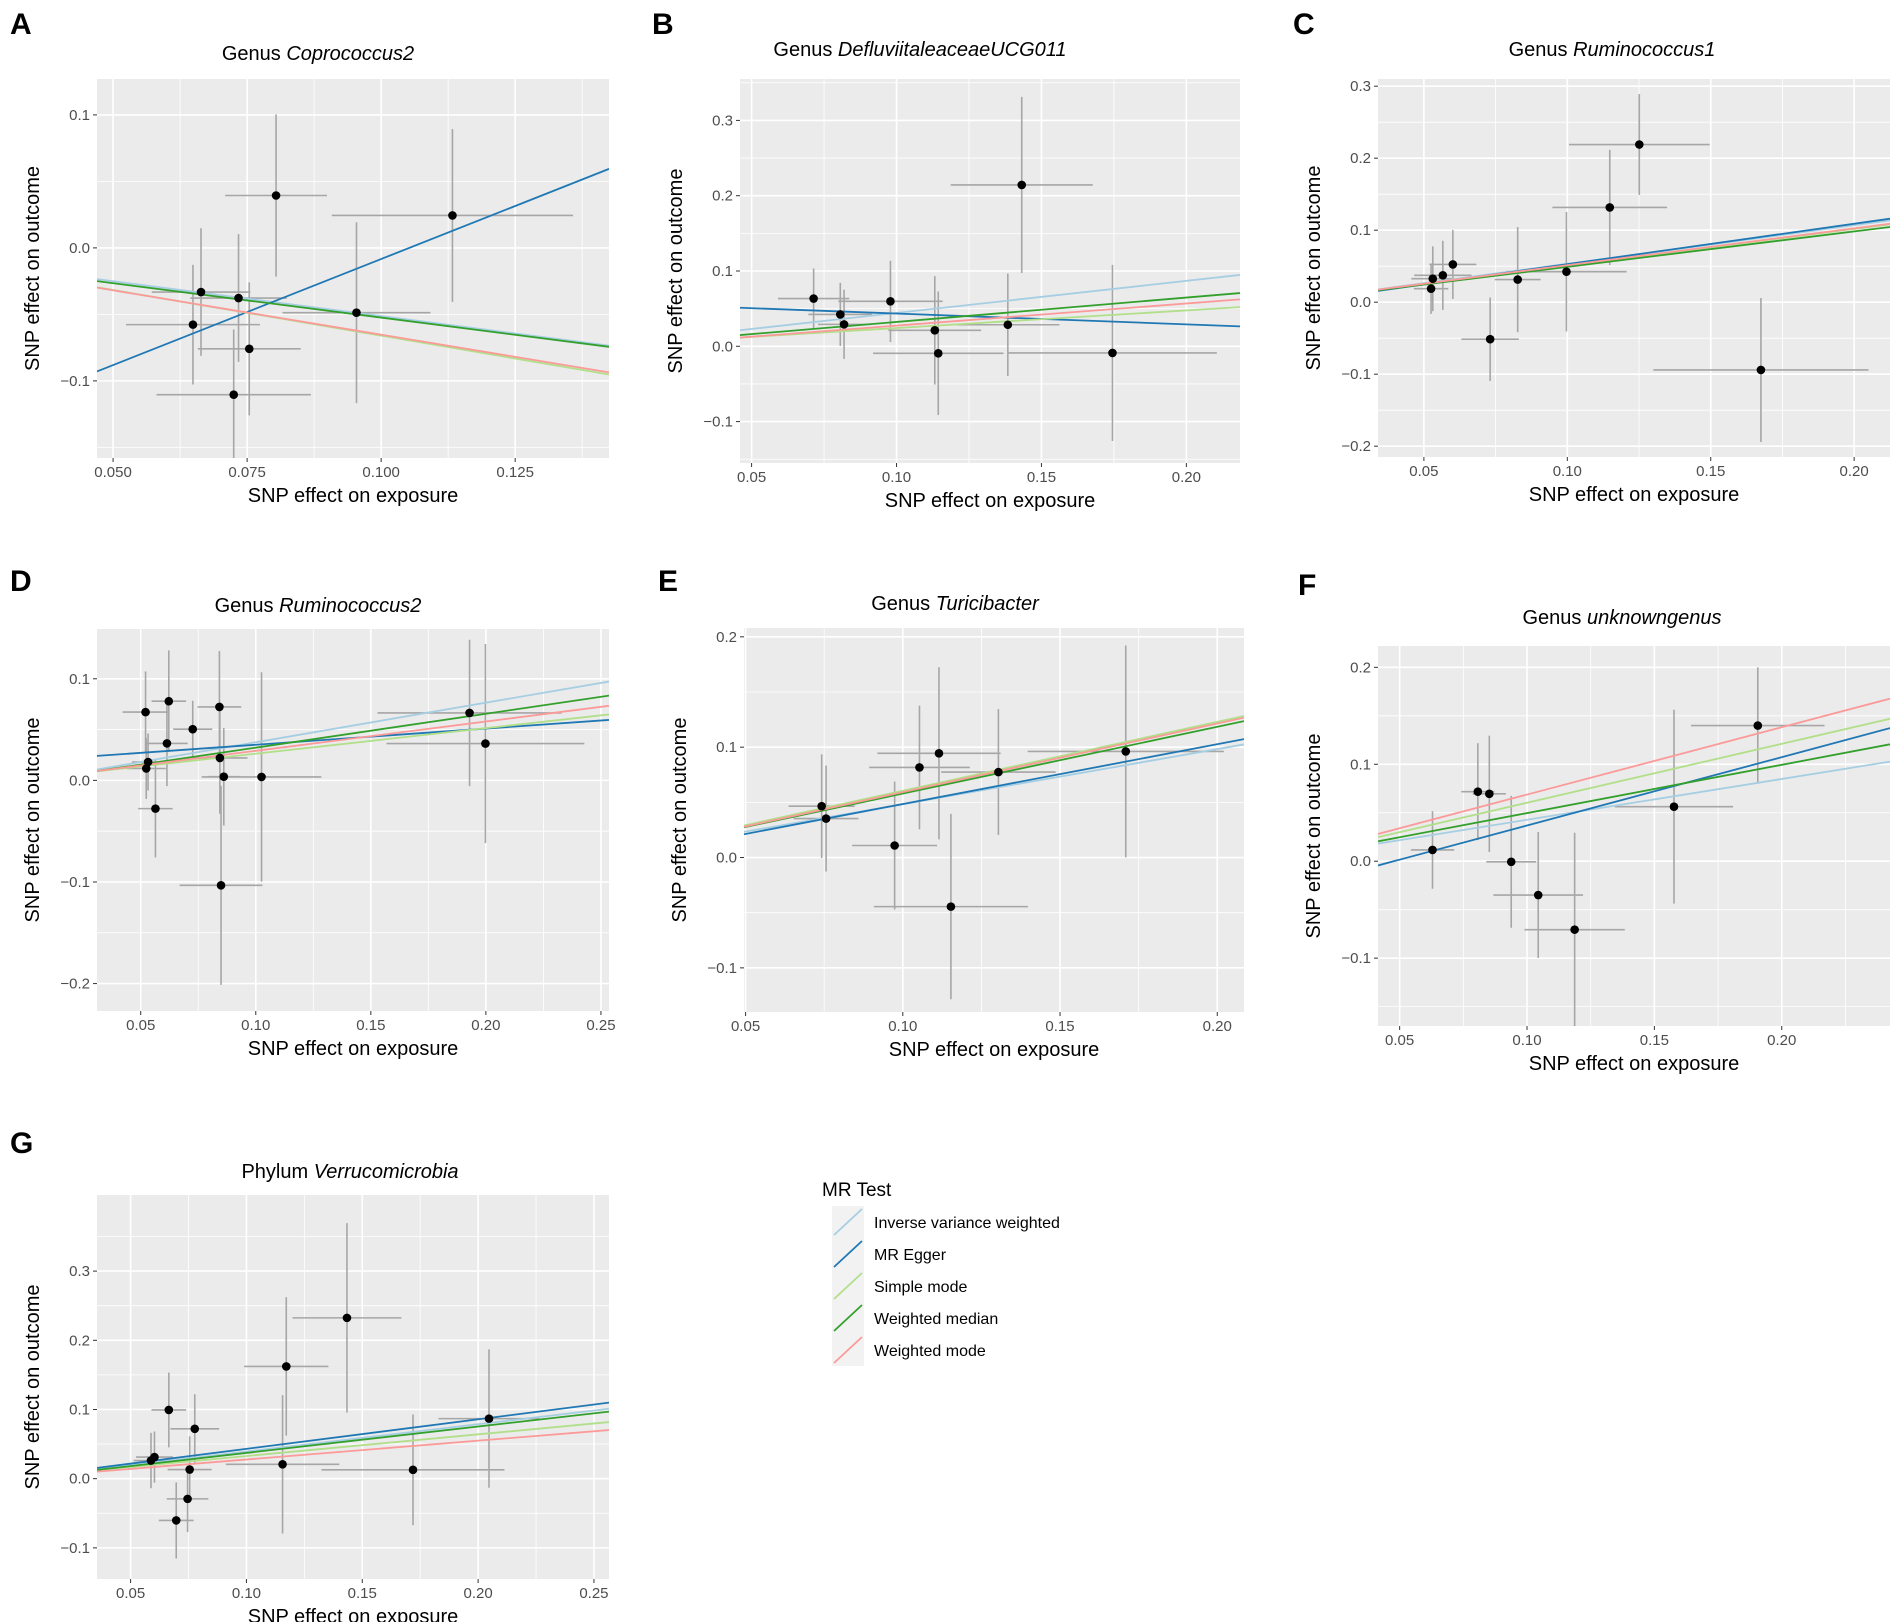  I want to click on panel-title-taxon: unknowngenus, so click(1654, 618).